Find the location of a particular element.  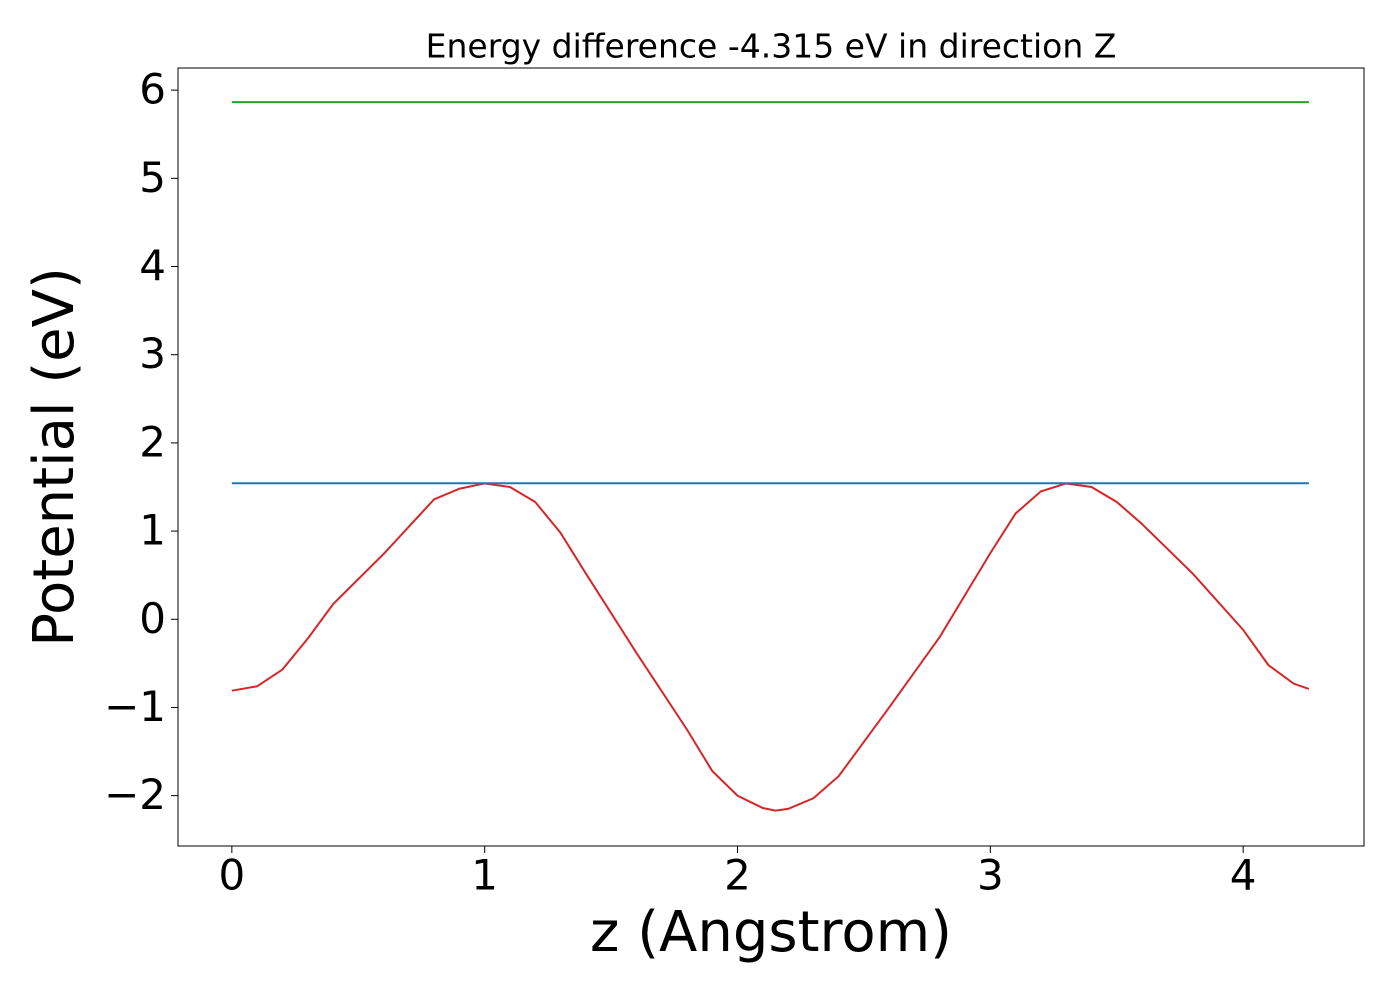

x-tick-label: 0 is located at coordinates (231, 875).